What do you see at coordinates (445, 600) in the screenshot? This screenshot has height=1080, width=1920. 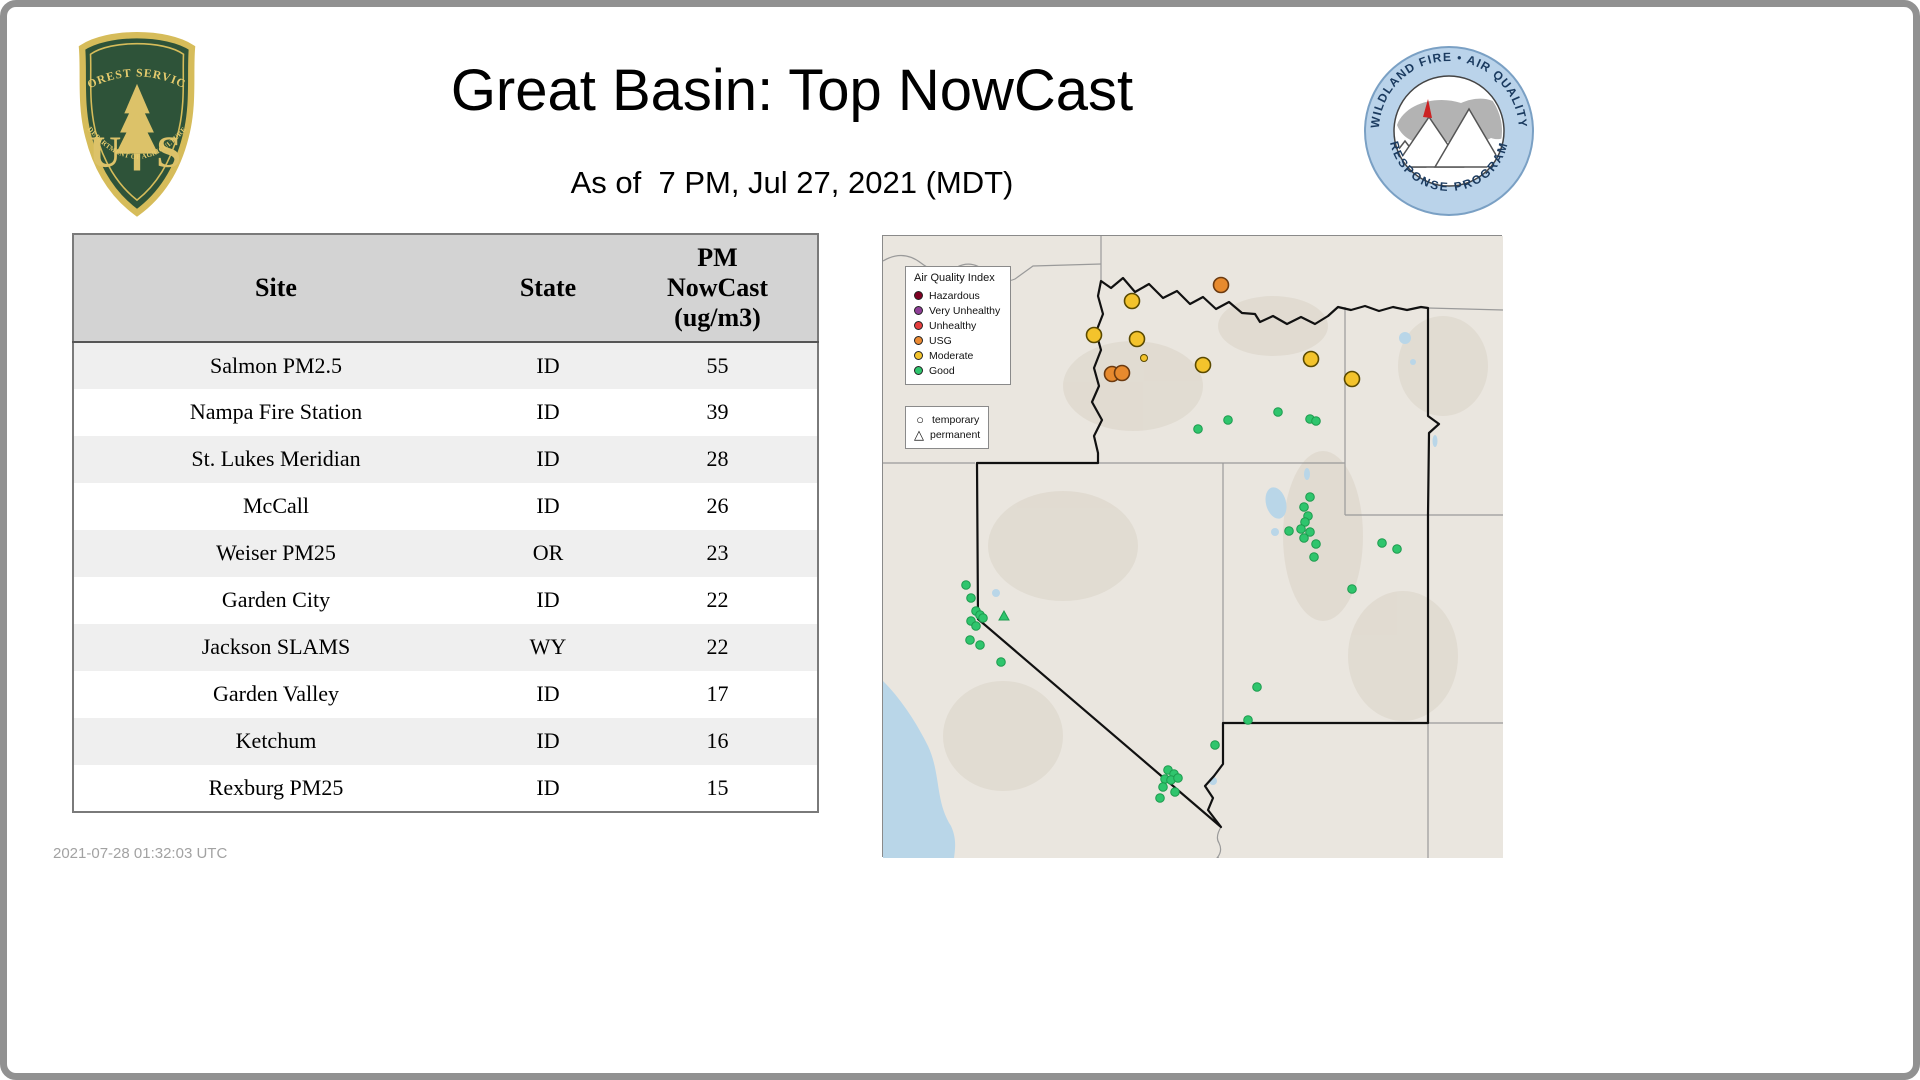 I see `table-row: Garden City ID 22` at bounding box center [445, 600].